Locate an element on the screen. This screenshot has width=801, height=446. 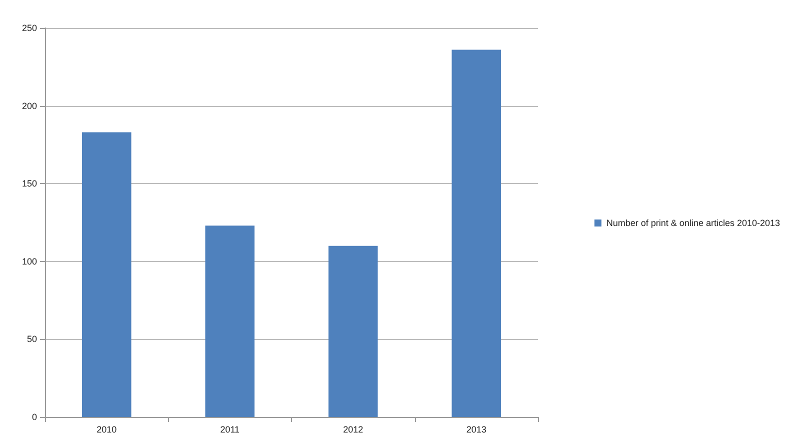
y-tick-label: 50 is located at coordinates (31, 339).